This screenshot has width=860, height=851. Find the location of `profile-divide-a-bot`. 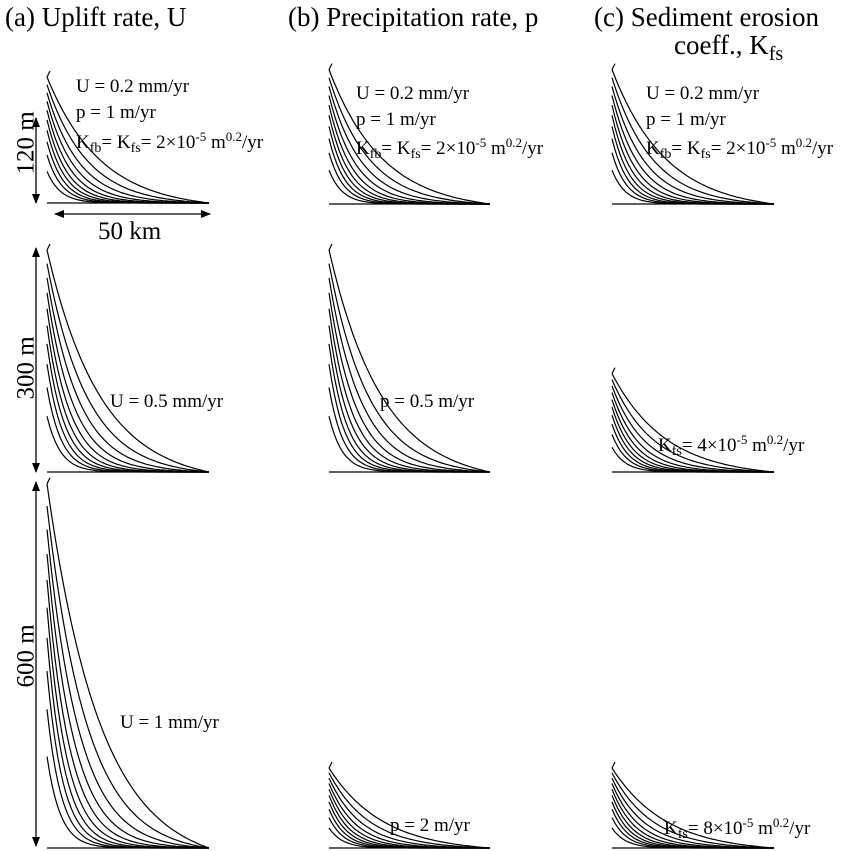

profile-divide-a-bot is located at coordinates (48, 481).